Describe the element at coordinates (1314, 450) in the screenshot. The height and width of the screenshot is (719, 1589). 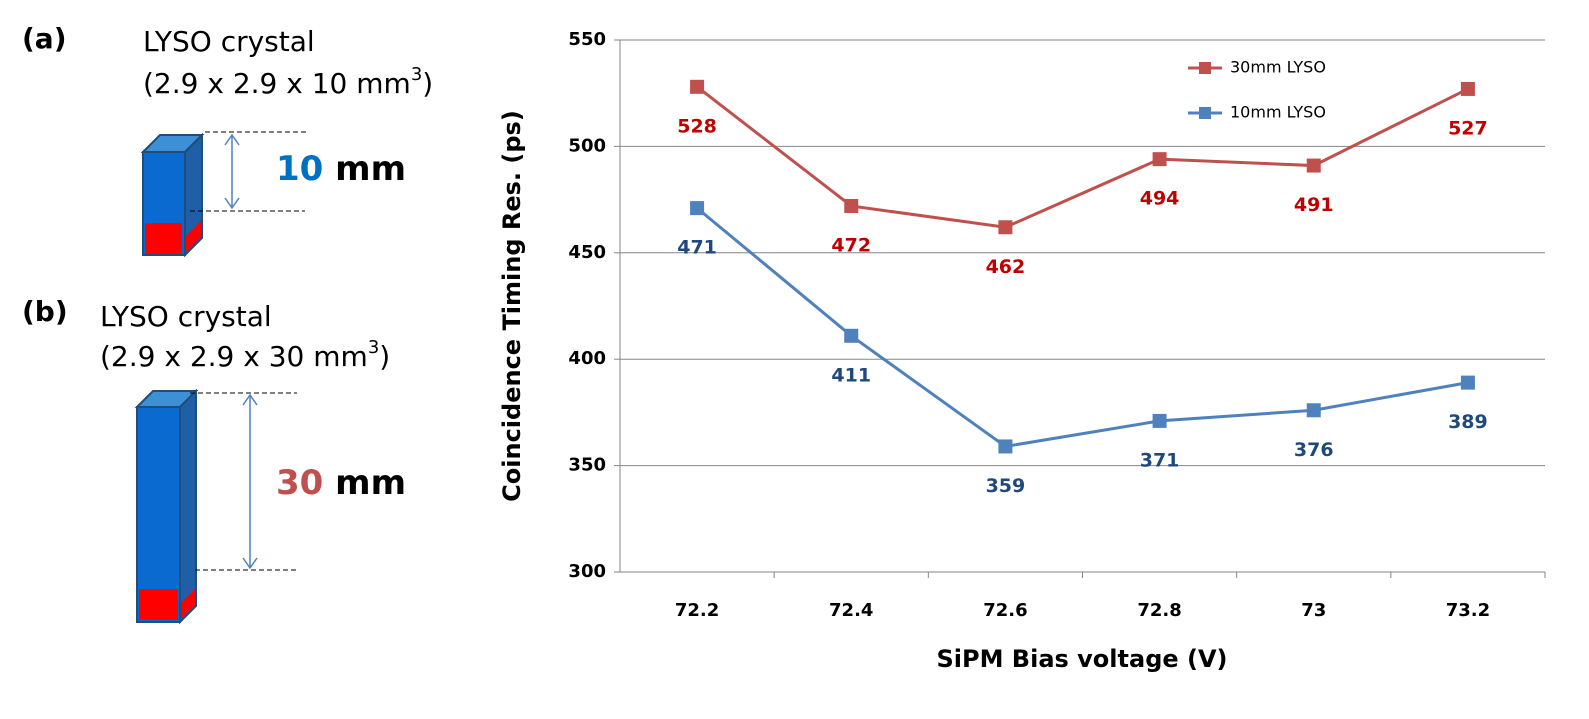
I see `data-label: 376` at that location.